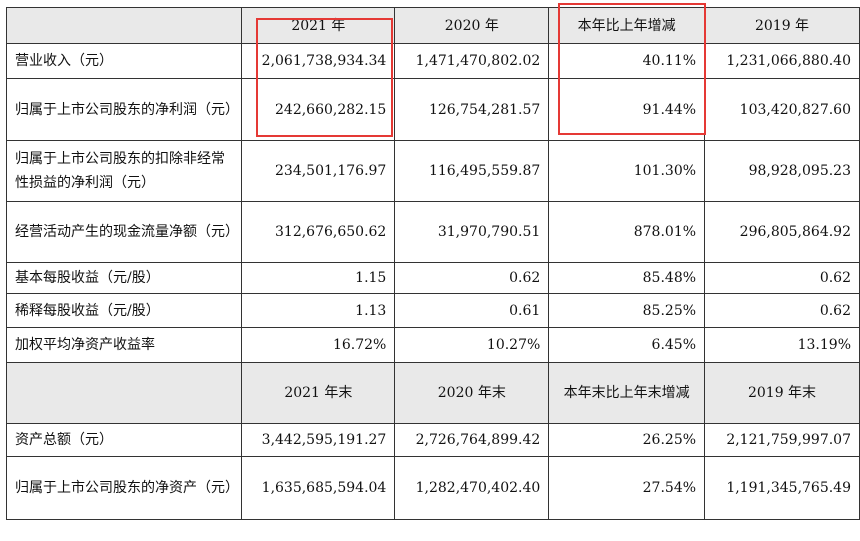 This screenshot has height=541, width=860. What do you see at coordinates (318, 345) in the screenshot?
I see `value-2021: 16.72%` at bounding box center [318, 345].